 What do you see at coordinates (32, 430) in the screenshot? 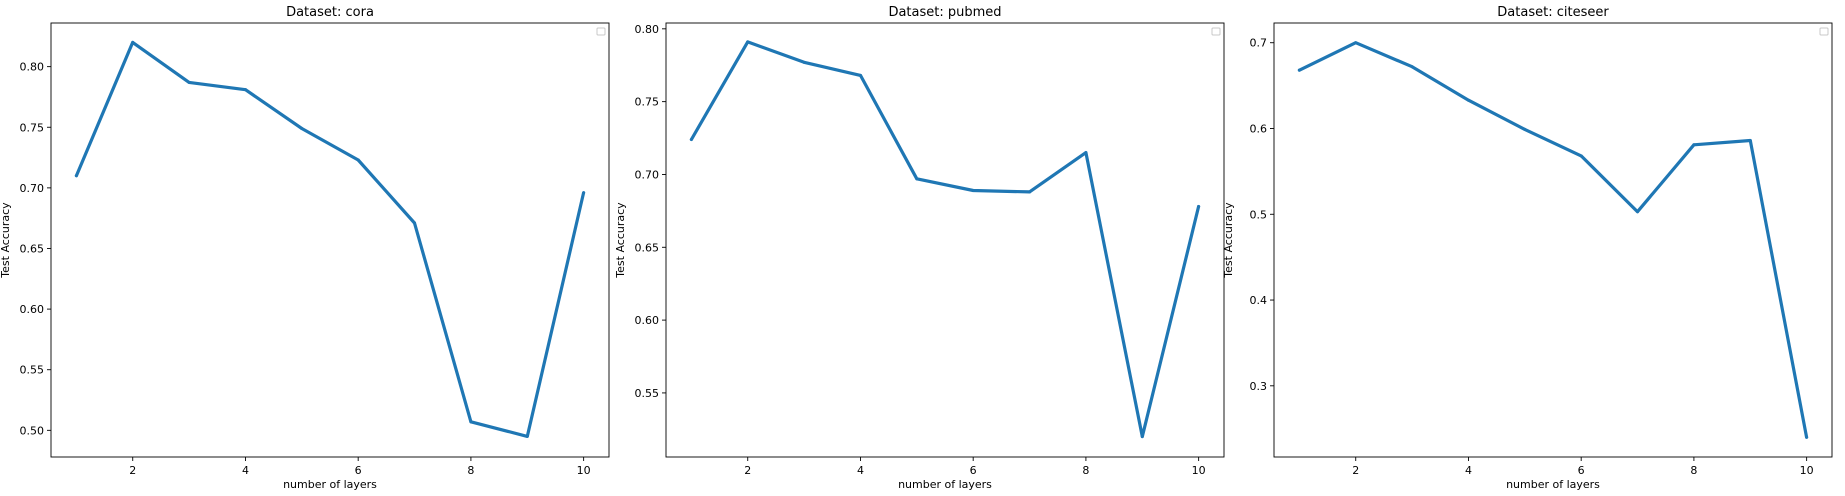
I see `y-tick-label: 0.50` at bounding box center [32, 430].